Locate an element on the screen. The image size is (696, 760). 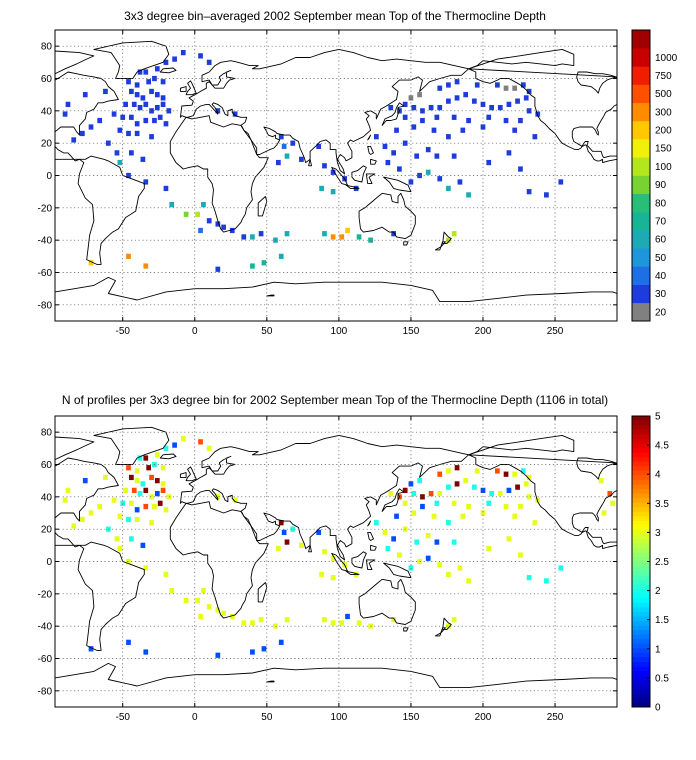
y-tick-label: 20 is located at coordinates (47, 144).